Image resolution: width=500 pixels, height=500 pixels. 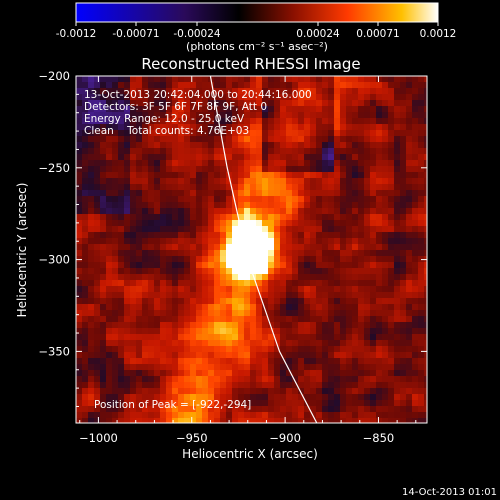 I want to click on footer-timestamp: 14-Oct-2013 01:01, so click(x=449, y=492).